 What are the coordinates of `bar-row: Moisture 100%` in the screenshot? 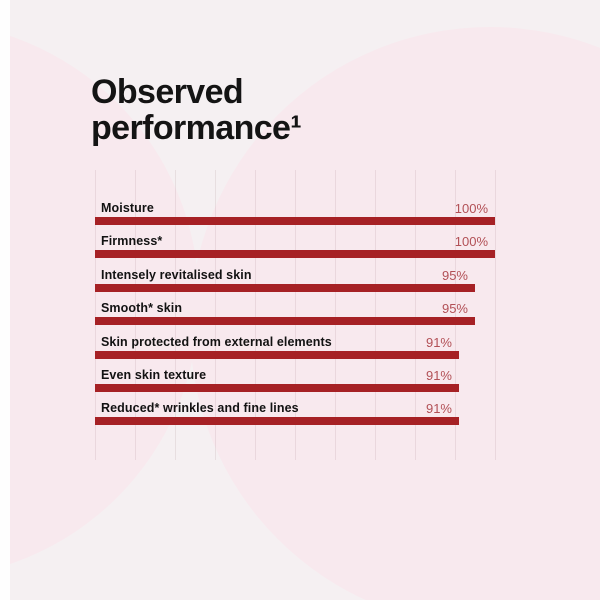 It's located at (295, 217).